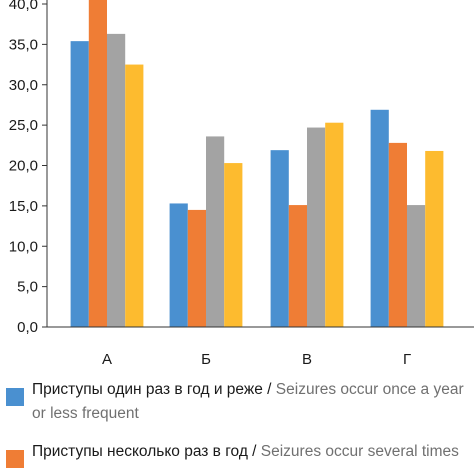 This screenshot has height=474, width=474. What do you see at coordinates (23, 246) in the screenshot?
I see `y-tick-label: 10,0` at bounding box center [23, 246].